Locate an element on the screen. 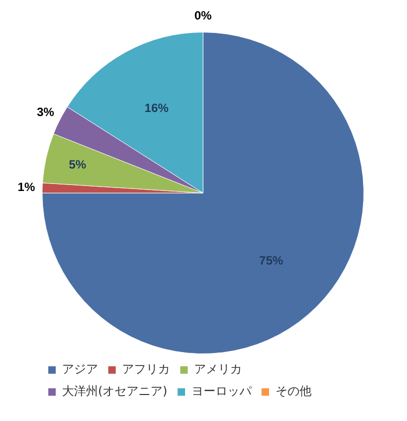  legend-label: アジア is located at coordinates (80, 369).